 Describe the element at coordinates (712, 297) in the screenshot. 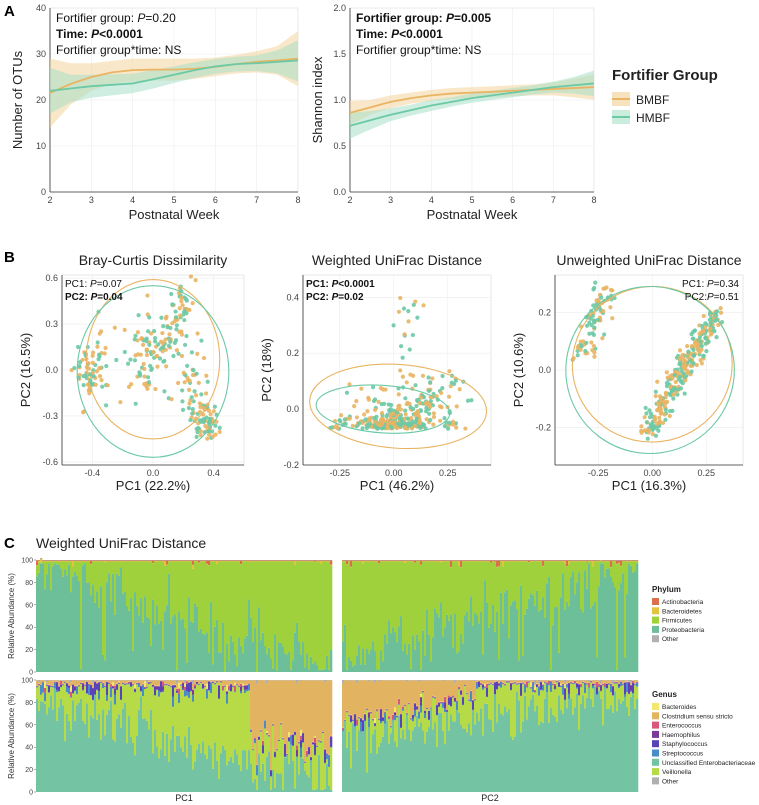

I see `p-value-annotation: PC2:P=0.51` at that location.